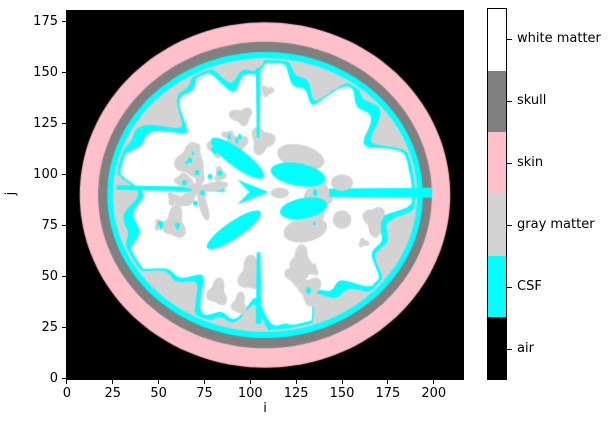 Image resolution: width=615 pixels, height=432 pixels. I want to click on x-tick-label: 75, so click(204, 393).